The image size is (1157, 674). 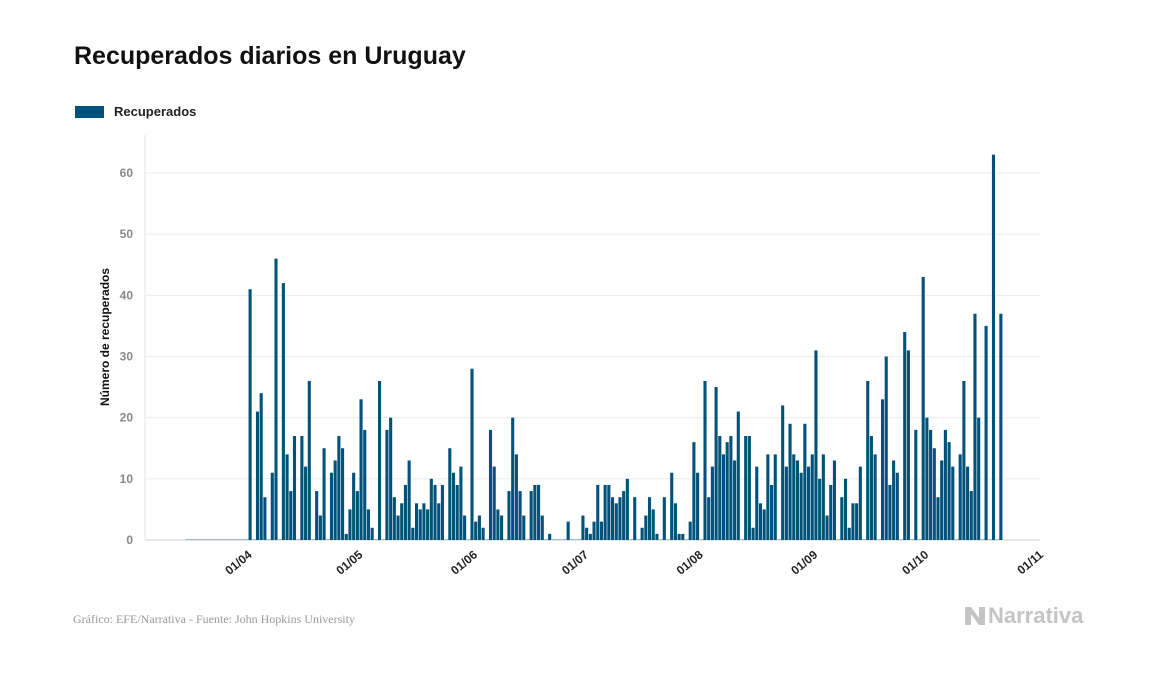 I want to click on x-tick-label: 01/10, so click(x=915, y=562).